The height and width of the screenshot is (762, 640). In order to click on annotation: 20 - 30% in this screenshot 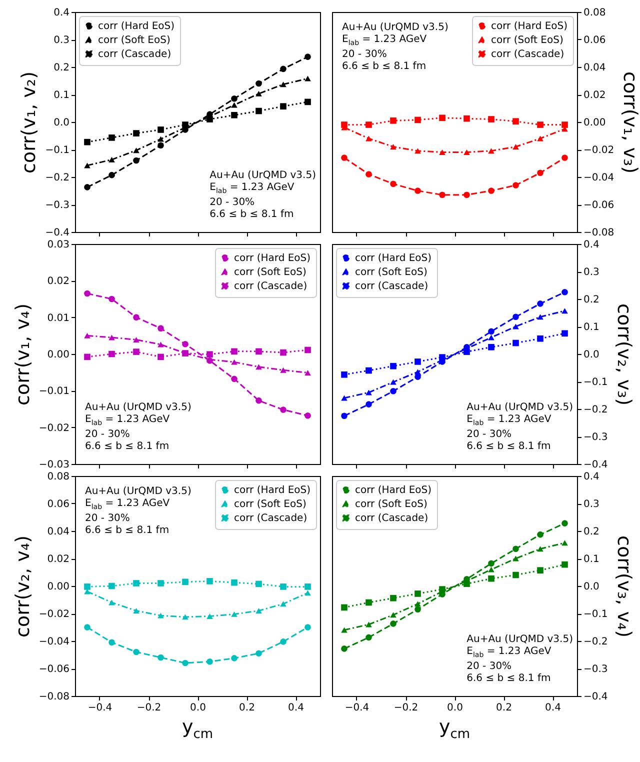, I will do `click(364, 54)`.